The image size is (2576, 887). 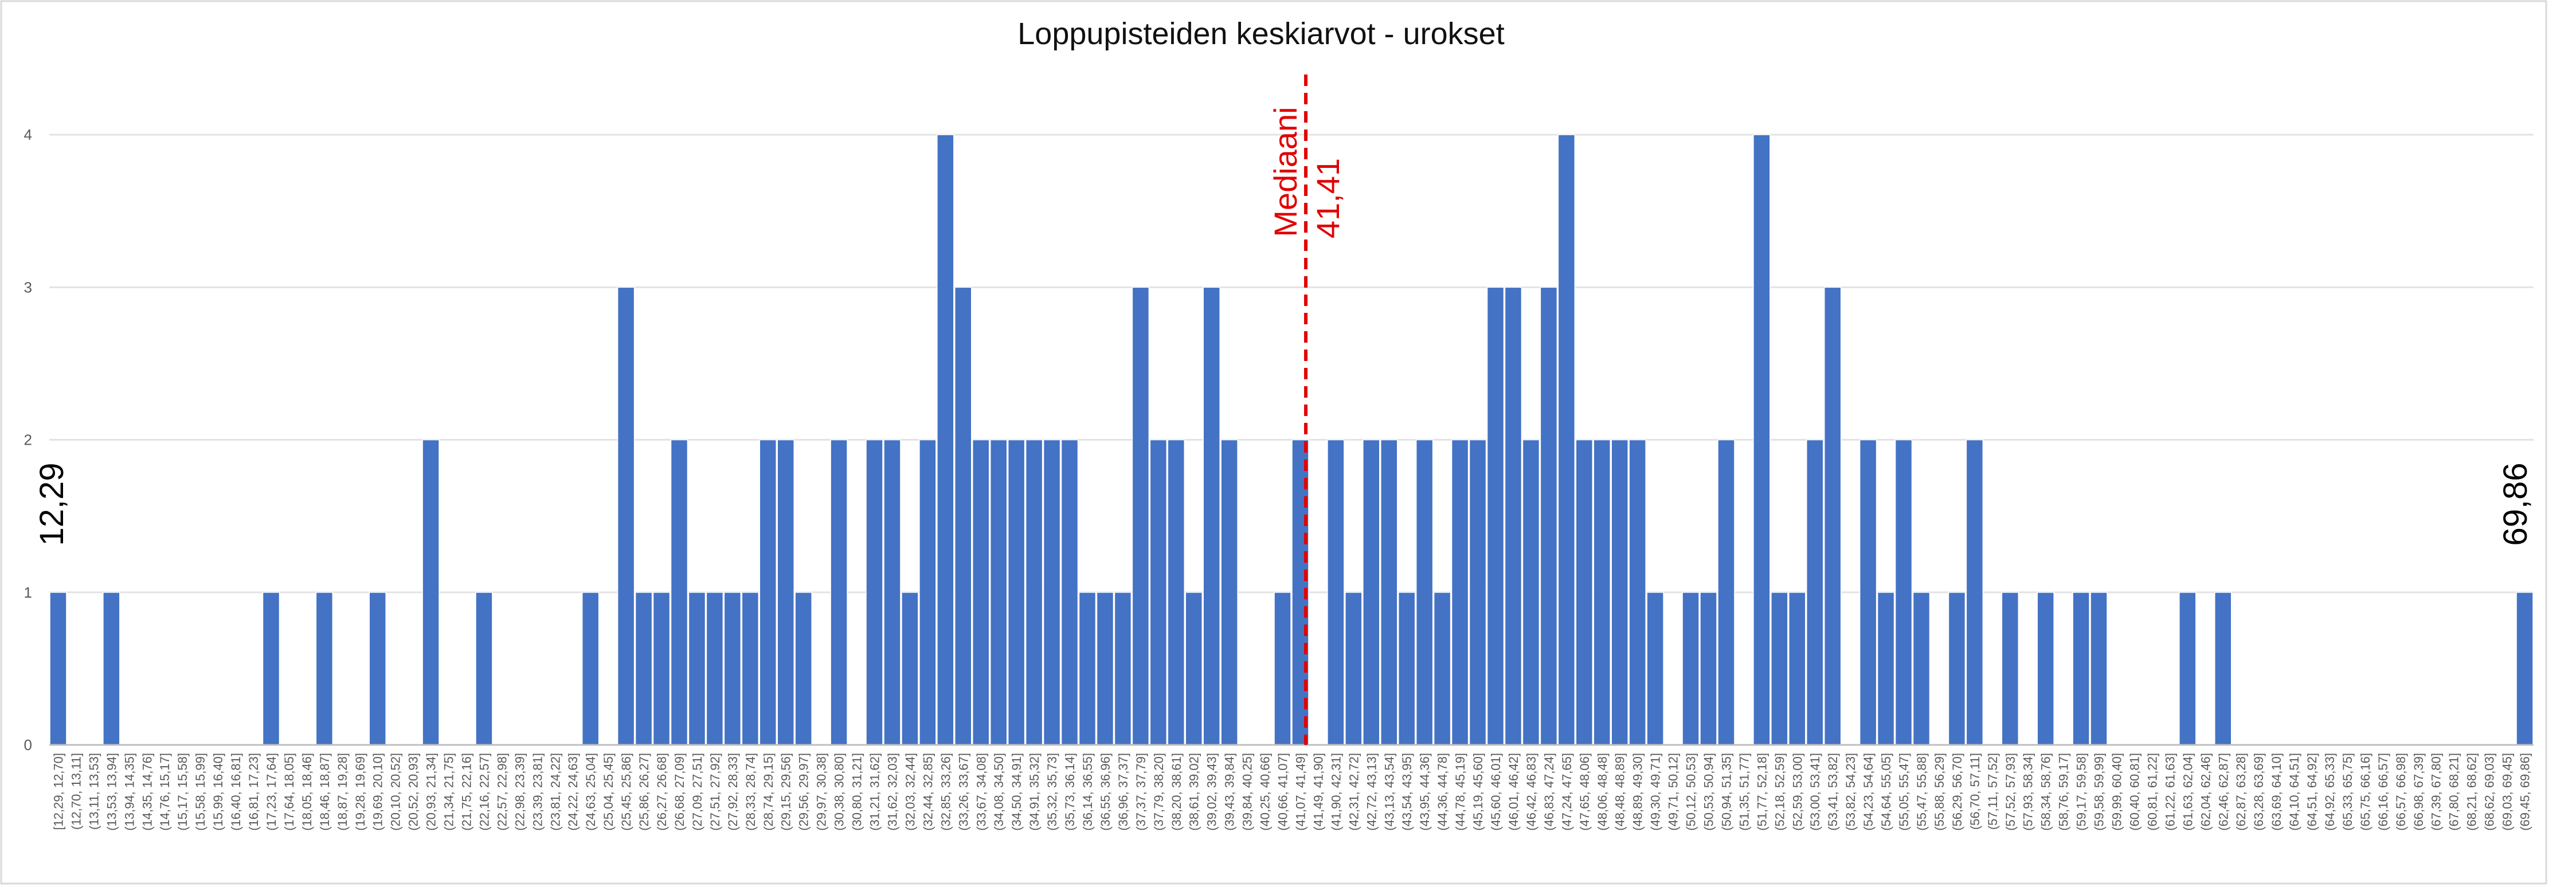 What do you see at coordinates (697, 792) in the screenshot?
I see `x-tick-label: (27,09, 27,51]` at bounding box center [697, 792].